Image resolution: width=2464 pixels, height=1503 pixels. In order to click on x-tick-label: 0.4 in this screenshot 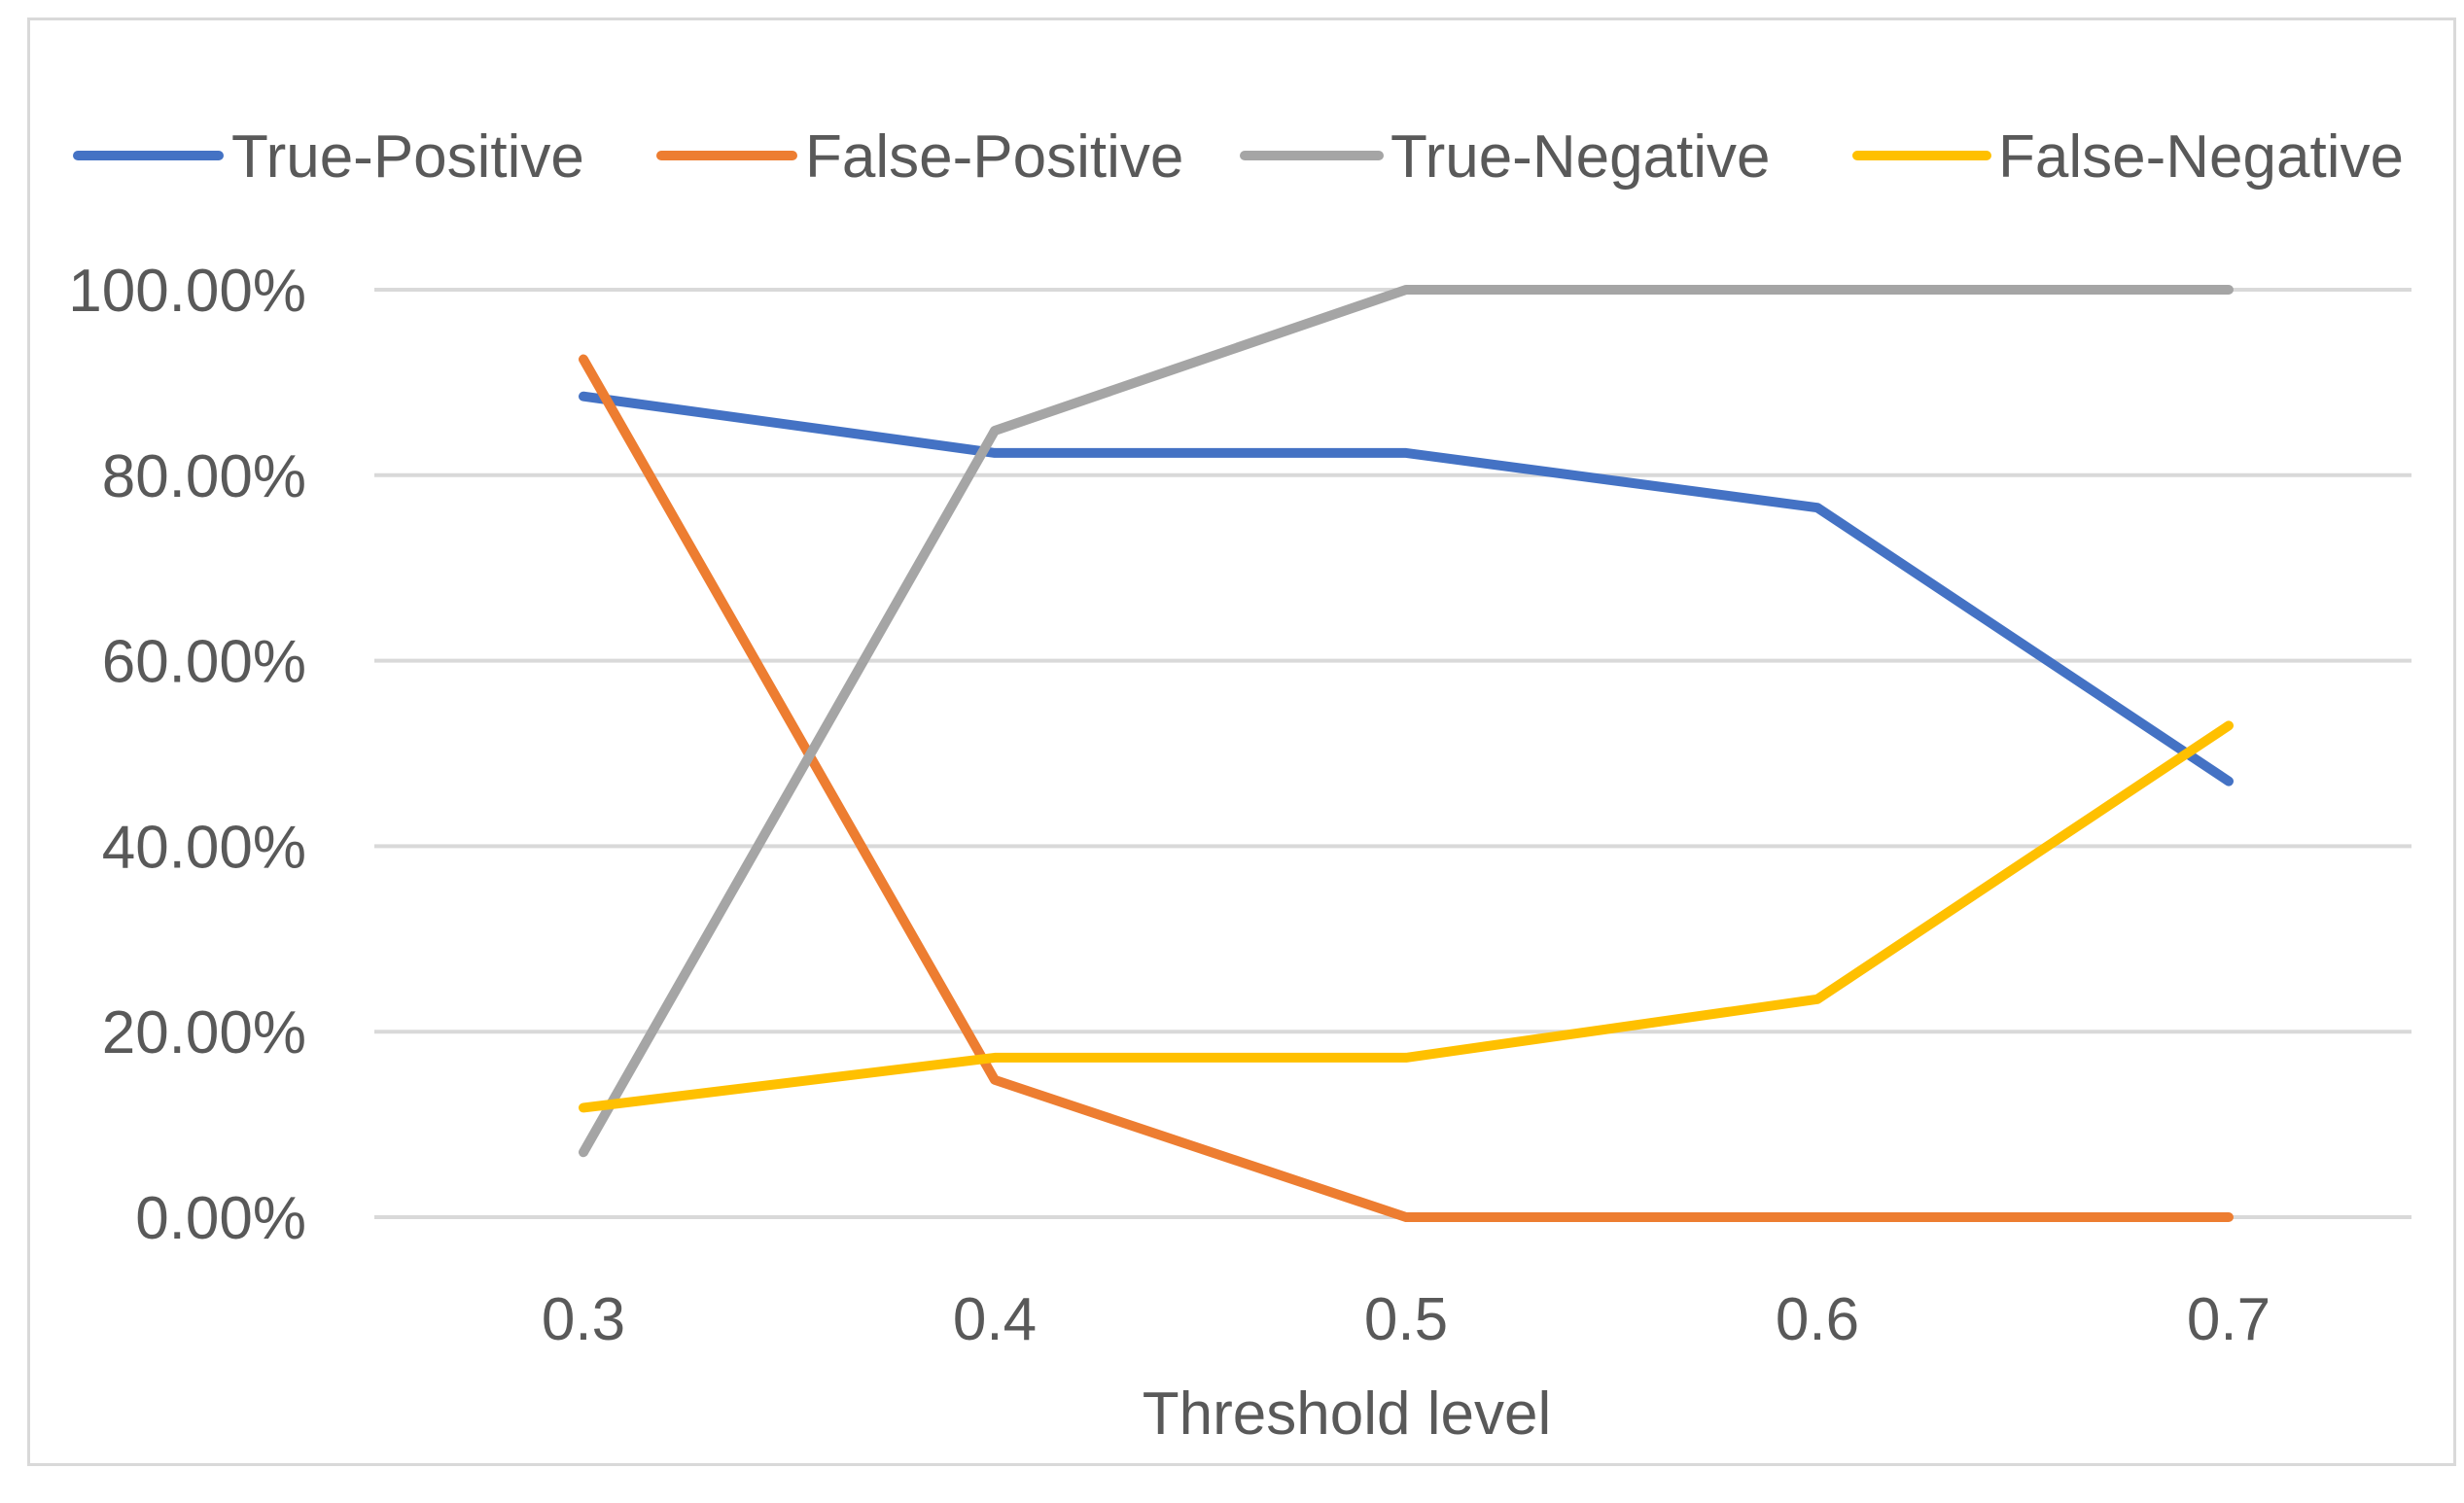, I will do `click(995, 1319)`.